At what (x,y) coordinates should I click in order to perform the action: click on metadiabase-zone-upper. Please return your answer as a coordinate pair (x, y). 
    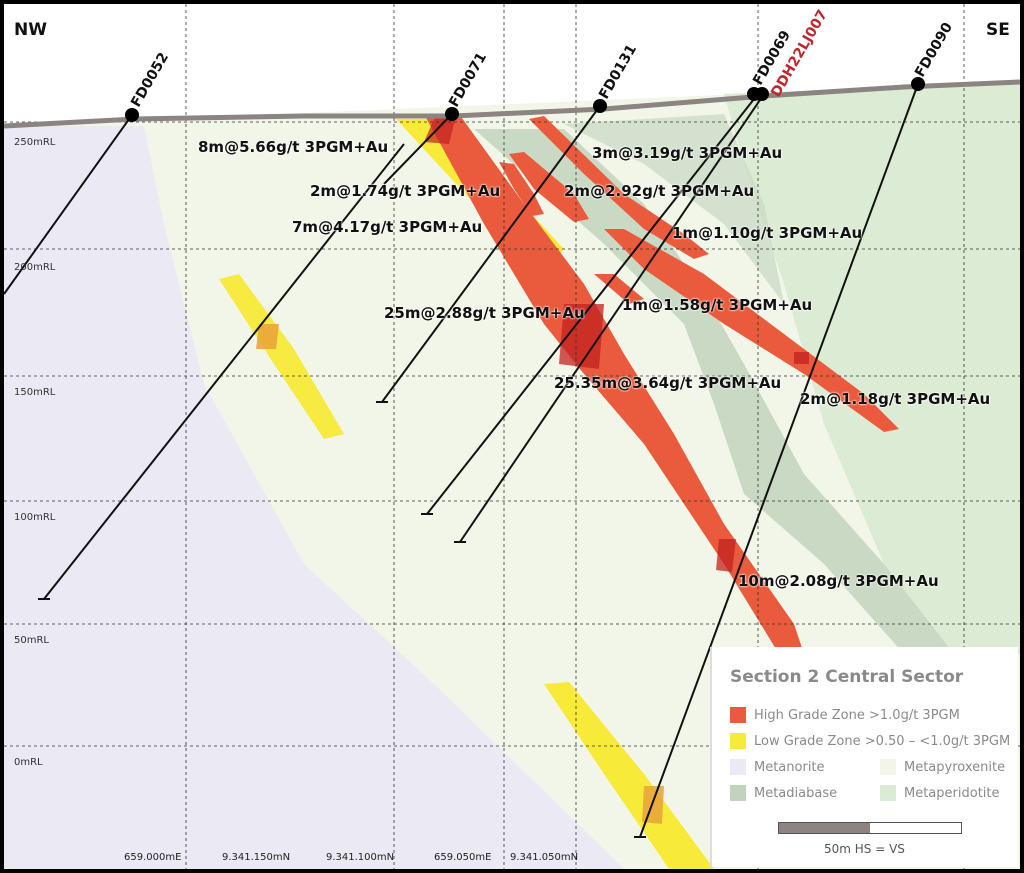
    Looking at the image, I should click on (674, 209).